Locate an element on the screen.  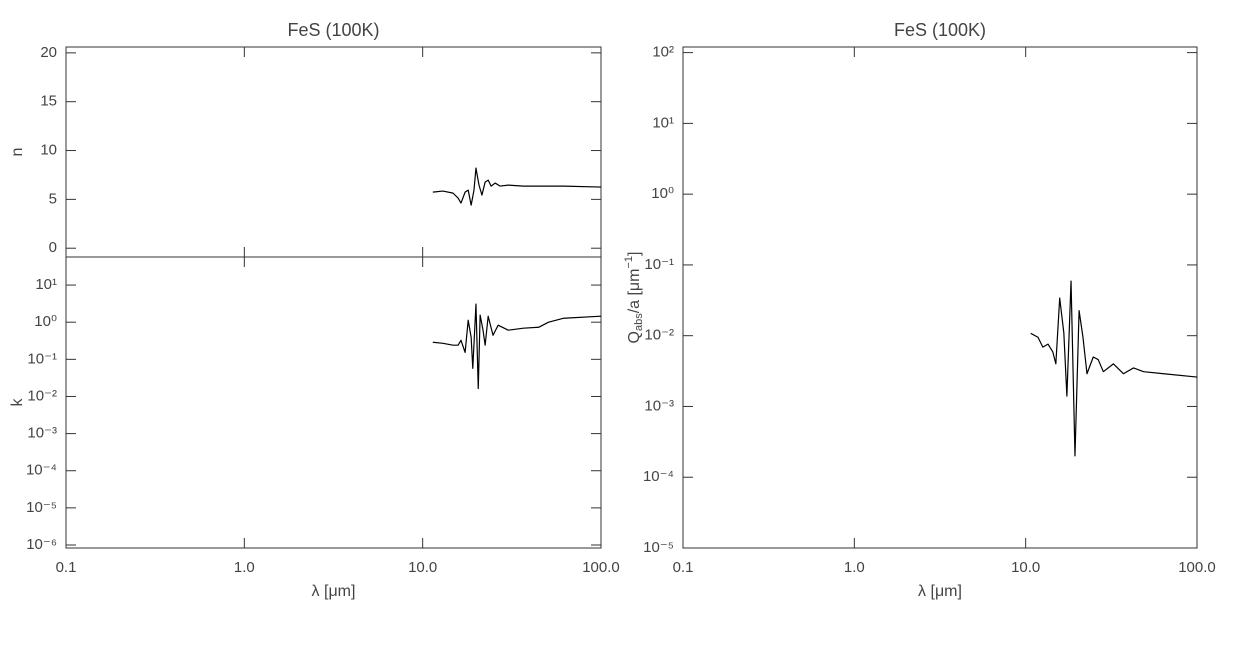
y-tick-label: 10⁻⁶ is located at coordinates (41, 544).